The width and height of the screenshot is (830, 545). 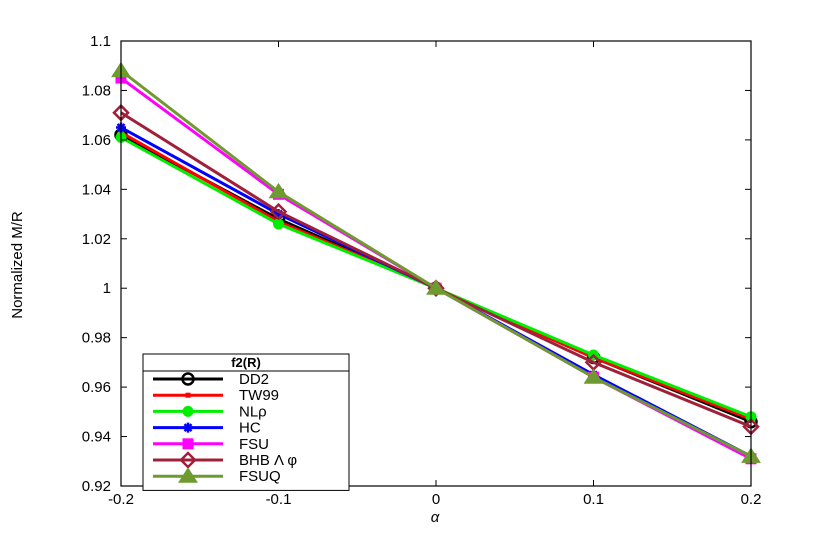 I want to click on series-3-point, so click(x=278, y=224).